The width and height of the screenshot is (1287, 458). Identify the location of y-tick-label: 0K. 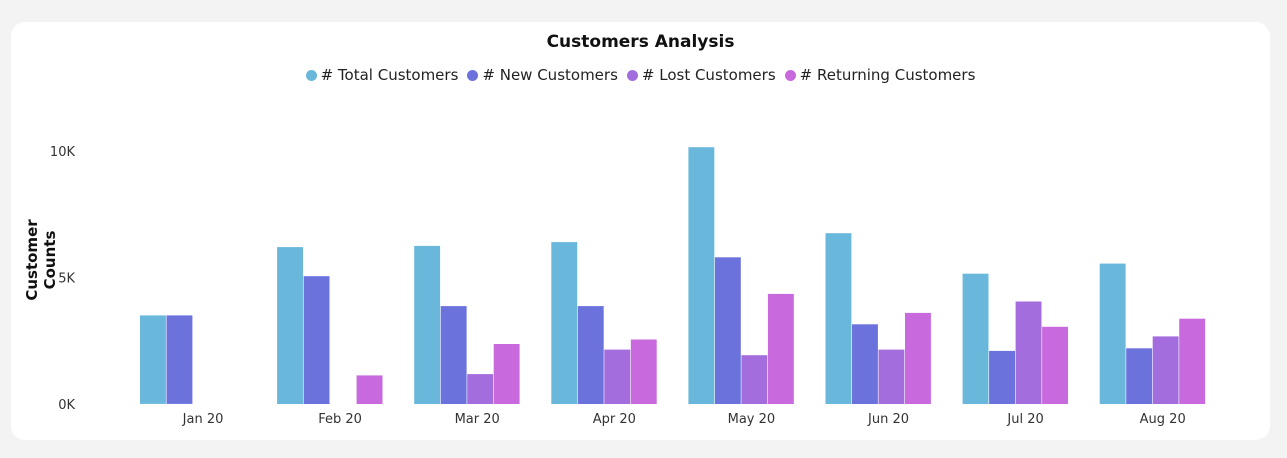
(66, 405).